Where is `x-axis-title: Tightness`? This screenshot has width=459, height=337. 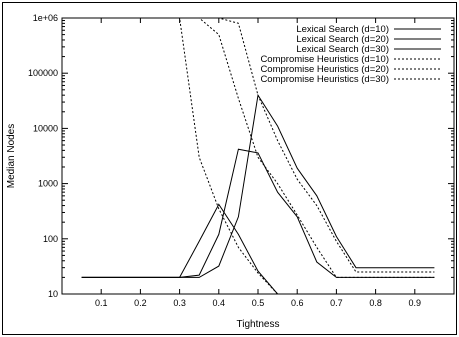 x-axis-title: Tightness is located at coordinates (258, 324).